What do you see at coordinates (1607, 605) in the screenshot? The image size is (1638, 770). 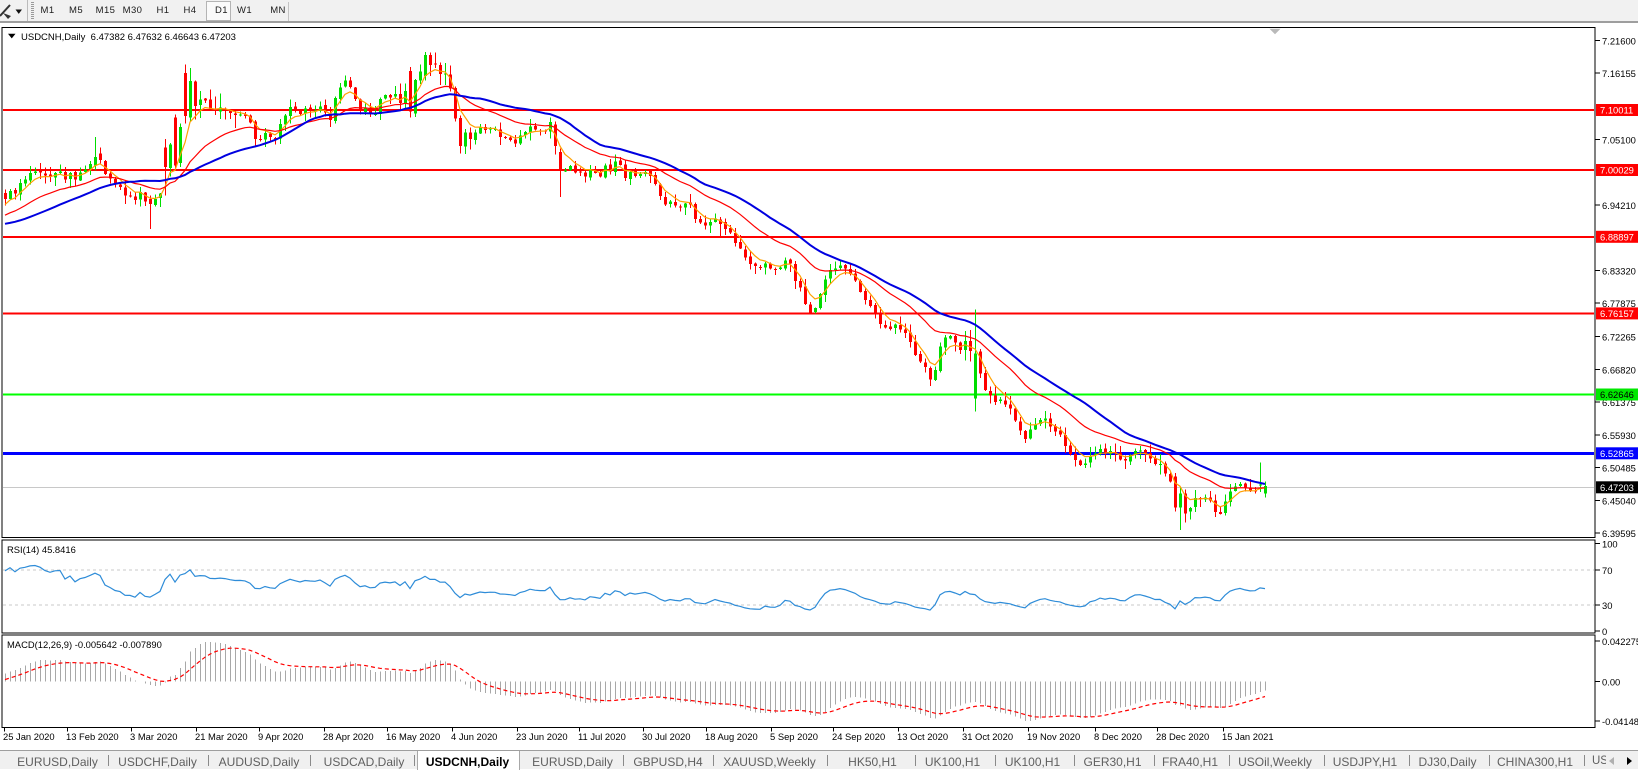 I see `svg-text: 30` at bounding box center [1607, 605].